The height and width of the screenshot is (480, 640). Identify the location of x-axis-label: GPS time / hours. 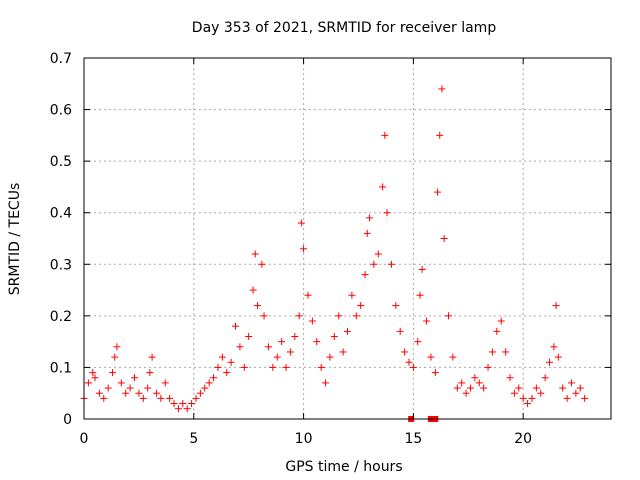
(343, 467).